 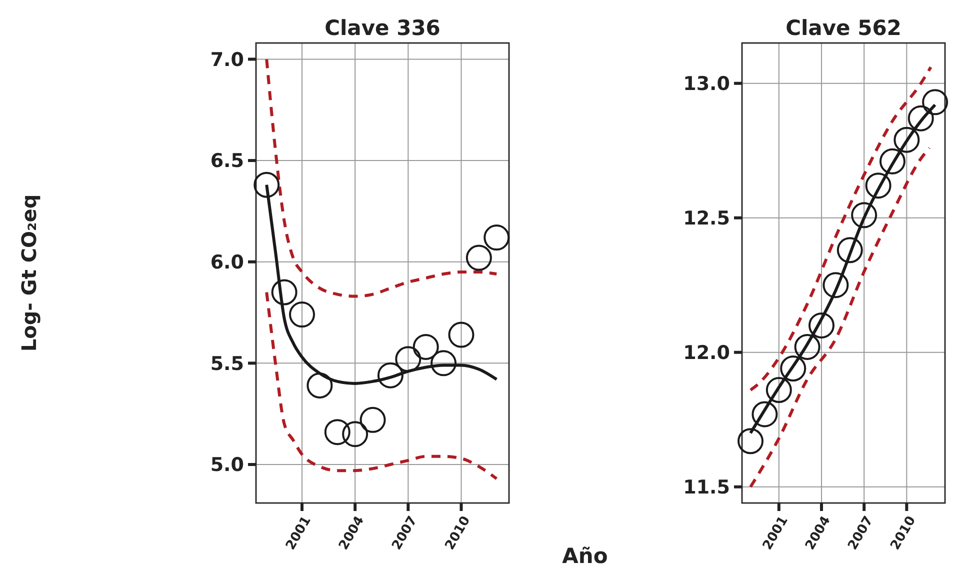 What do you see at coordinates (227, 363) in the screenshot?
I see `y-tick-label: 5.5` at bounding box center [227, 363].